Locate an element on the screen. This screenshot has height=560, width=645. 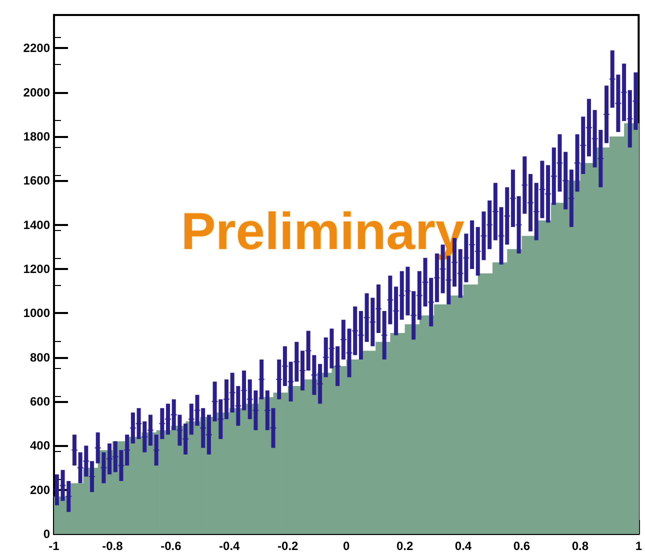
y-tick-label: 200 is located at coordinates (40, 489).